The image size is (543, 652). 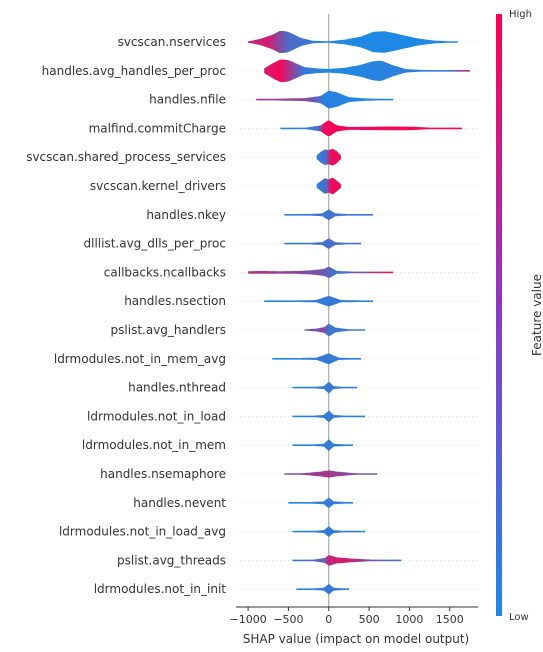 I want to click on feature-row: malfind.commitCharge, so click(x=283, y=128).